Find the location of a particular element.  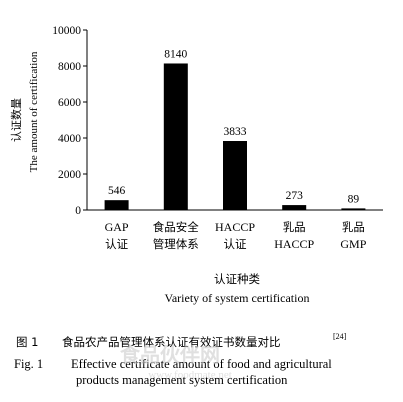

x-tick-label: GMP is located at coordinates (353, 244).